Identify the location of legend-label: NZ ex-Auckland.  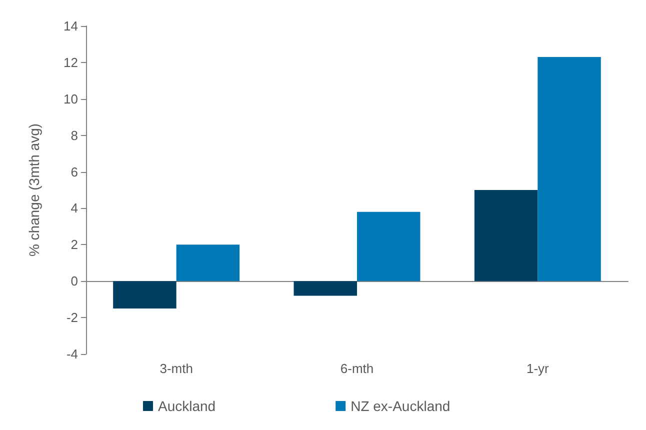
(400, 406).